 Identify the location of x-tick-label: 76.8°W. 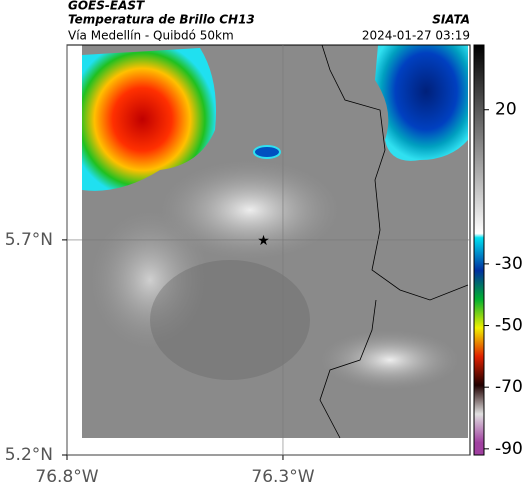
(66, 477).